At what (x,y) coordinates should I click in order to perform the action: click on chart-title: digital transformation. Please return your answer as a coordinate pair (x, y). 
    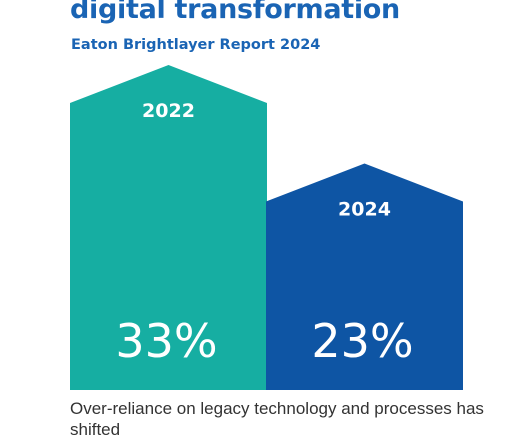
    Looking at the image, I should click on (235, 12).